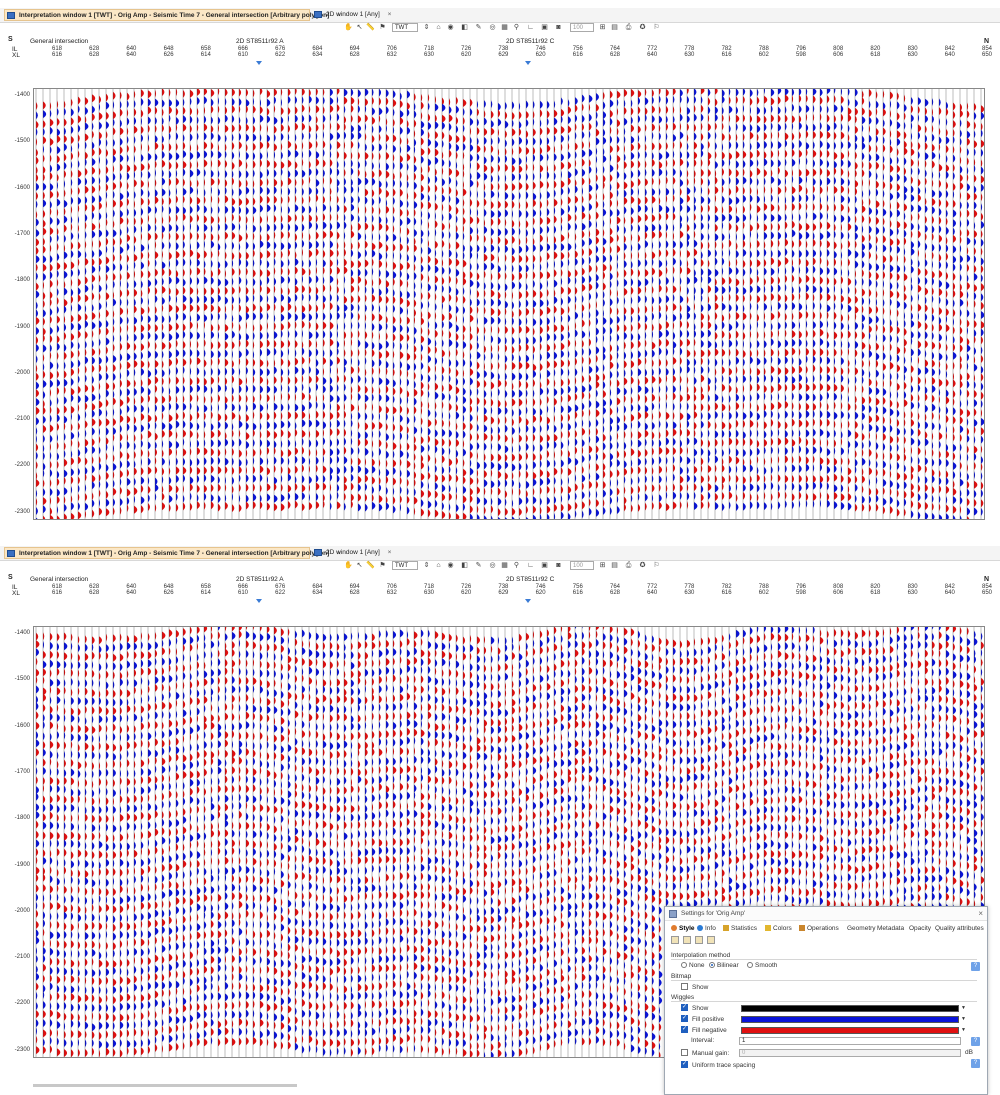 The height and width of the screenshot is (1095, 1000). What do you see at coordinates (492, 27) in the screenshot?
I see `target-icon: ◎` at bounding box center [492, 27].